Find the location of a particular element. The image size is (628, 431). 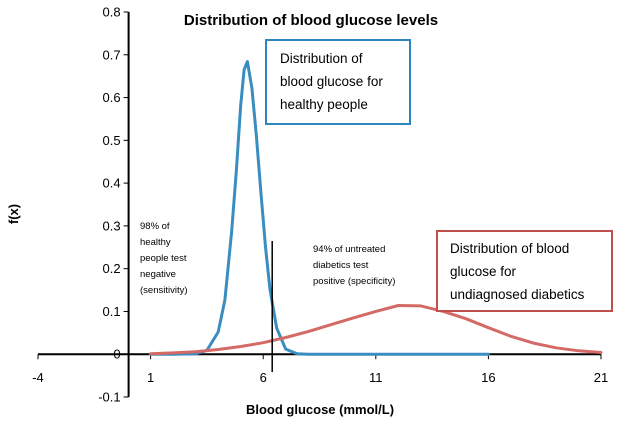

diabetic-distribution-line is located at coordinates (376, 330).